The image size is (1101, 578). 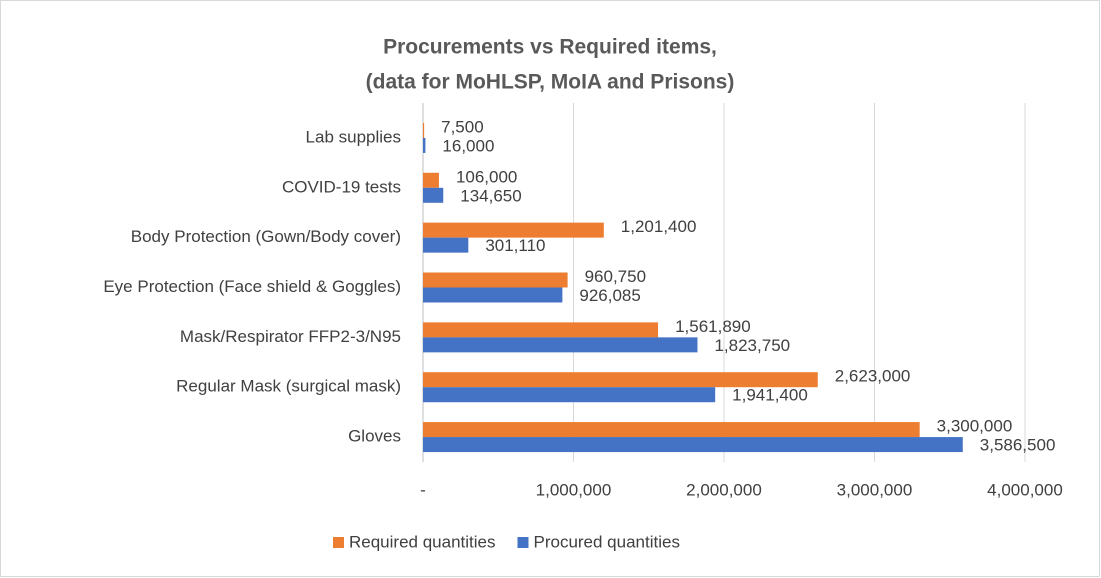 I want to click on x-tick-label: 3,000,000, so click(x=875, y=489).